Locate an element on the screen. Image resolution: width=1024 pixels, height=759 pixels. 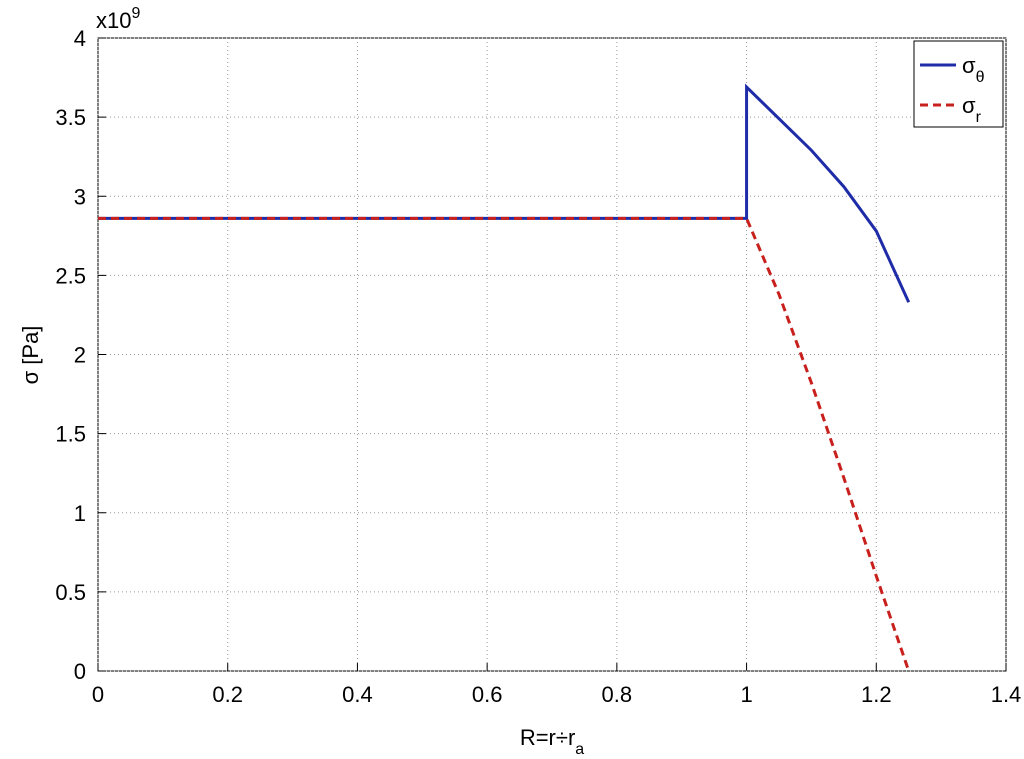
y-tick-label: 3 is located at coordinates (80, 196).